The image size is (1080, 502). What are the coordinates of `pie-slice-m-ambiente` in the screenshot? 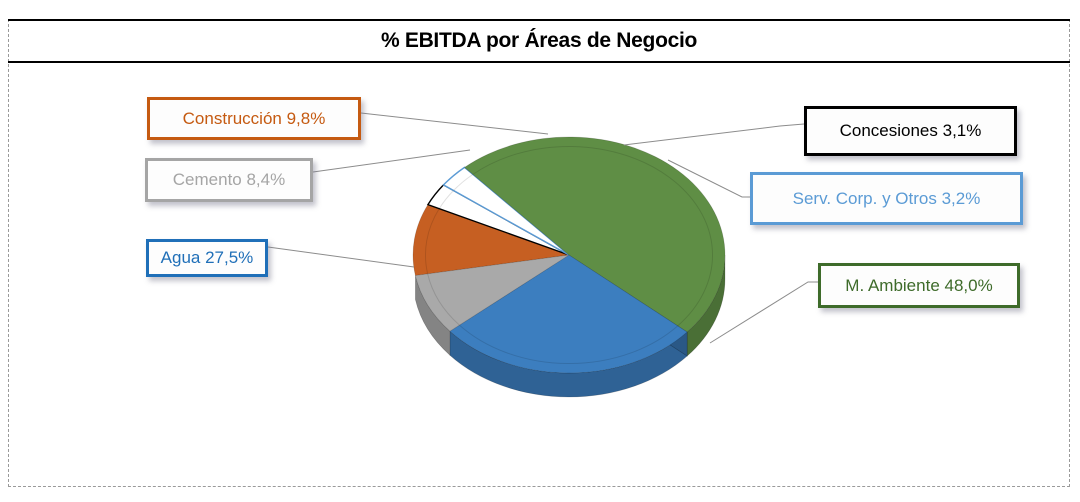 It's located at (594, 234).